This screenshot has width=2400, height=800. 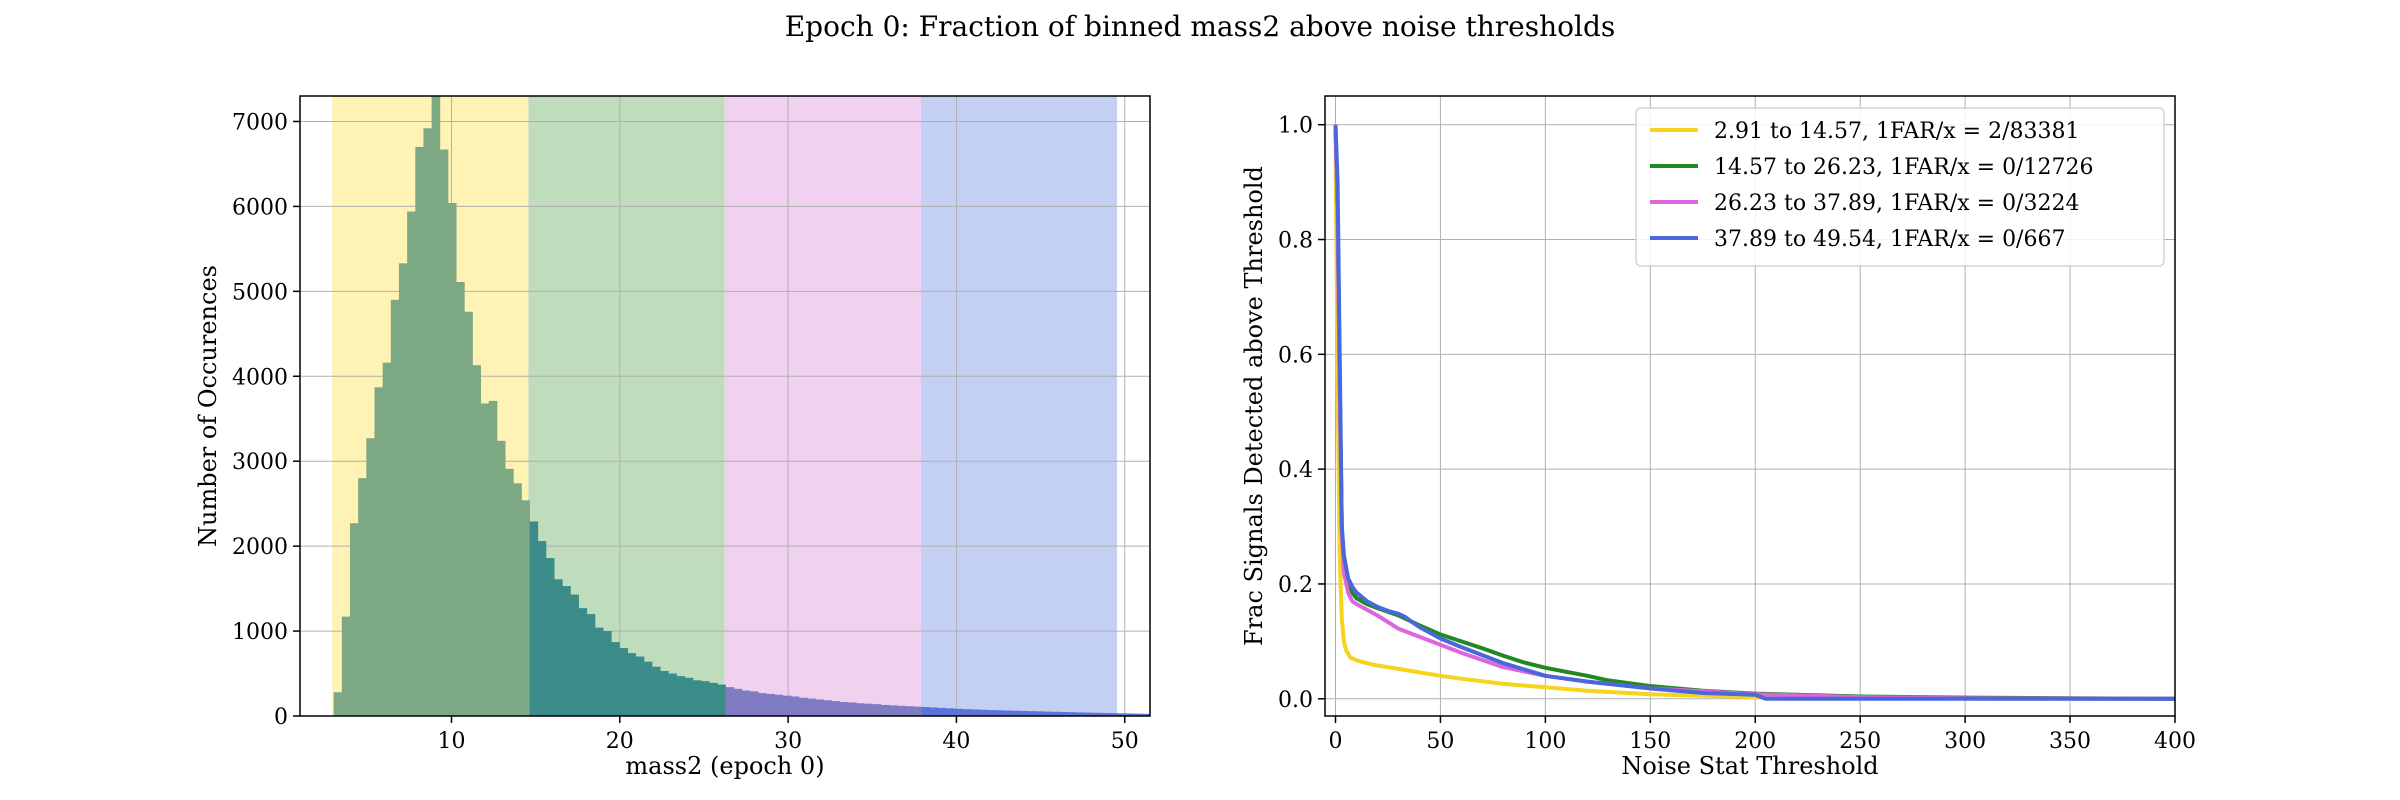 What do you see at coordinates (1896, 131) in the screenshot?
I see `legend-label-1: 2.91 to 14.57, 1FAR/x = 2/83381` at bounding box center [1896, 131].